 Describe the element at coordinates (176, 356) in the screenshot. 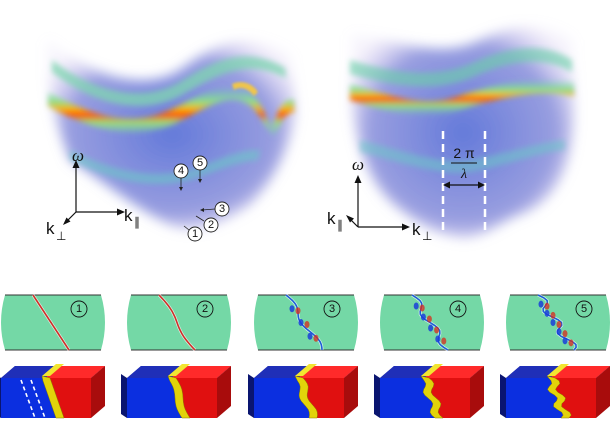

I see `mode-2: 2` at that location.